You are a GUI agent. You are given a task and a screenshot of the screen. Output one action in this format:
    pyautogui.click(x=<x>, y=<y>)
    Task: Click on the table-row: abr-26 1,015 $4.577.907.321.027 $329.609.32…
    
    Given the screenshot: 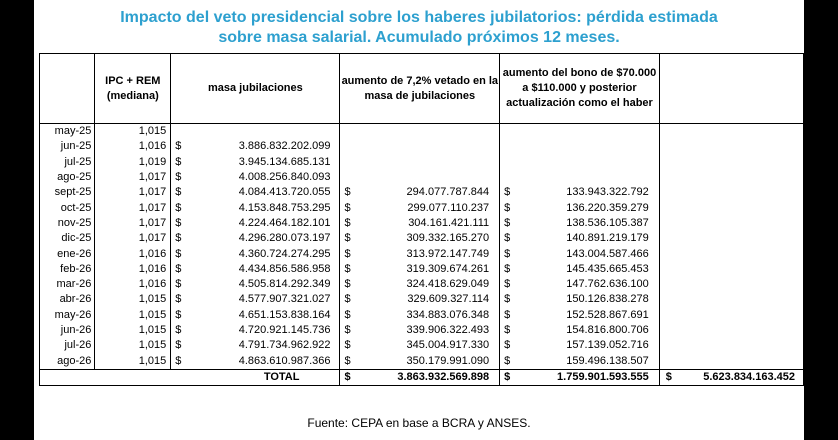 What is the action you would take?
    pyautogui.click(x=421, y=300)
    